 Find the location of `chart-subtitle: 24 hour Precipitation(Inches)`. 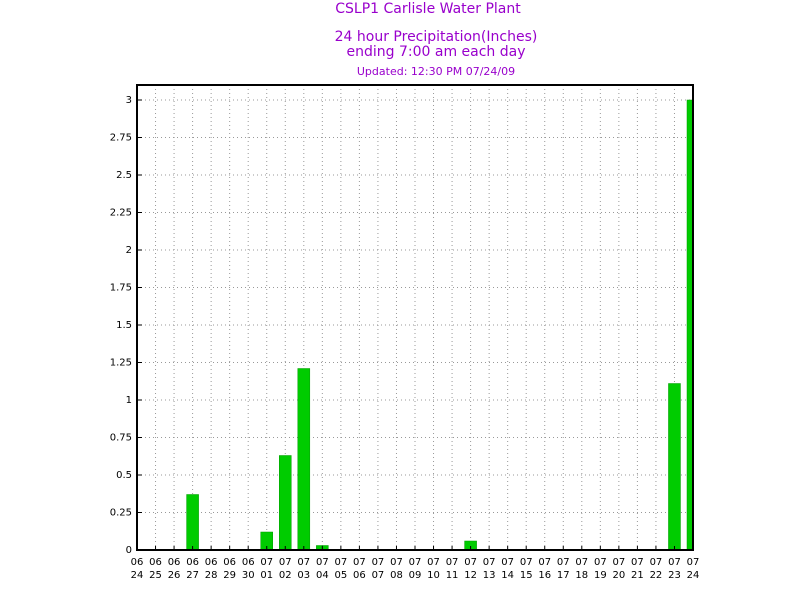

chart-subtitle: 24 hour Precipitation(Inches) is located at coordinates (436, 37).